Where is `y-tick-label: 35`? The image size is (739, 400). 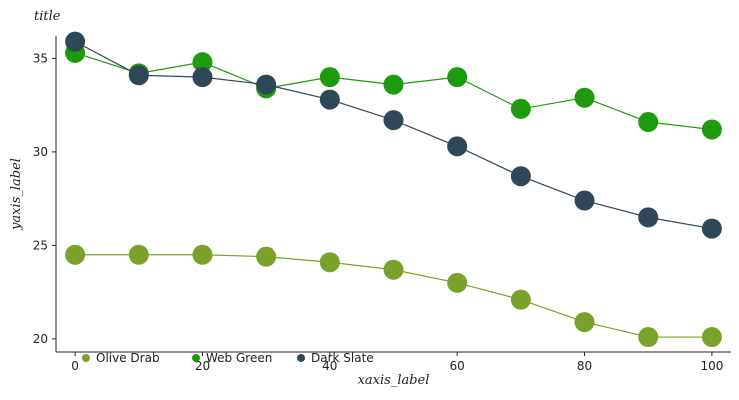
y-tick-label: 35 is located at coordinates (40, 58).